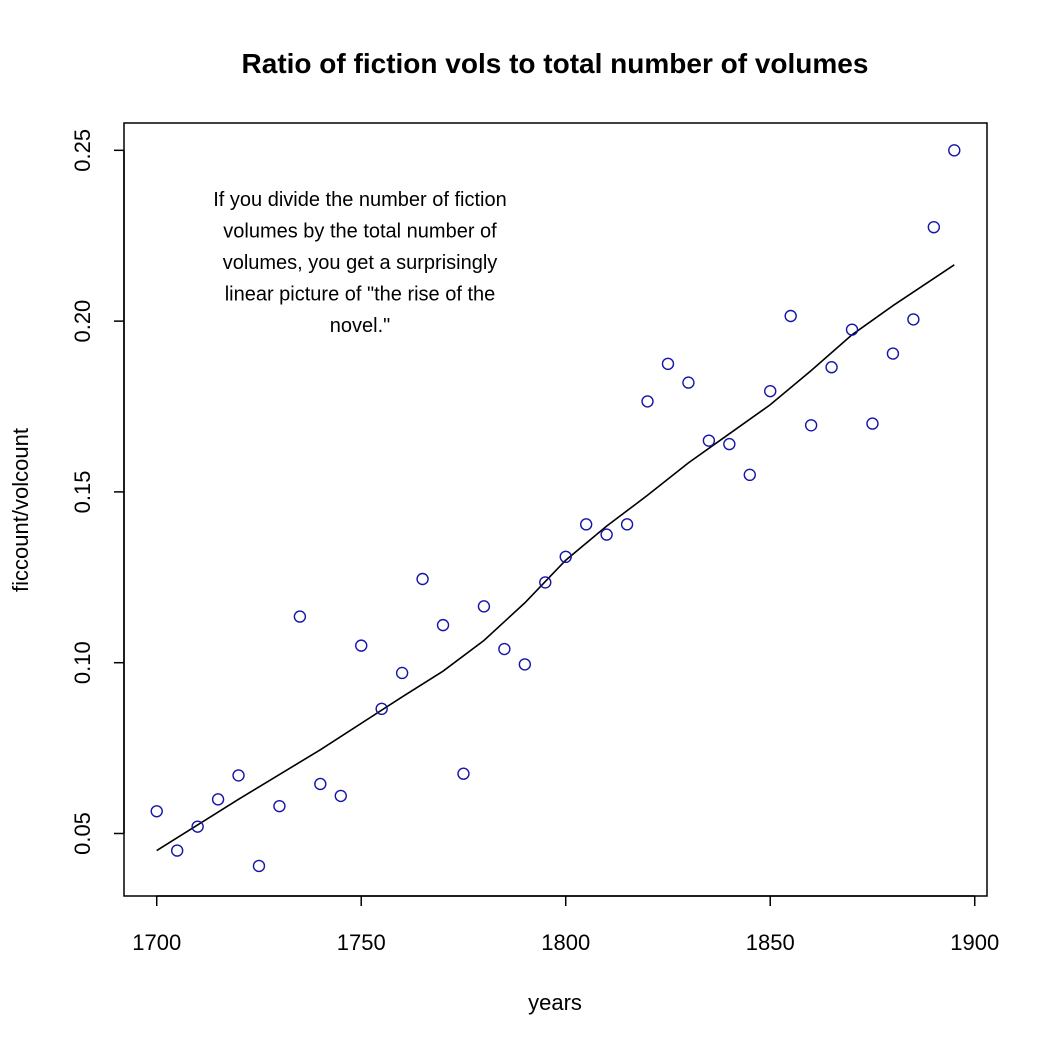 Image resolution: width=1050 pixels, height=1050 pixels. What do you see at coordinates (360, 326) in the screenshot?
I see `annotation-line: novel."` at bounding box center [360, 326].